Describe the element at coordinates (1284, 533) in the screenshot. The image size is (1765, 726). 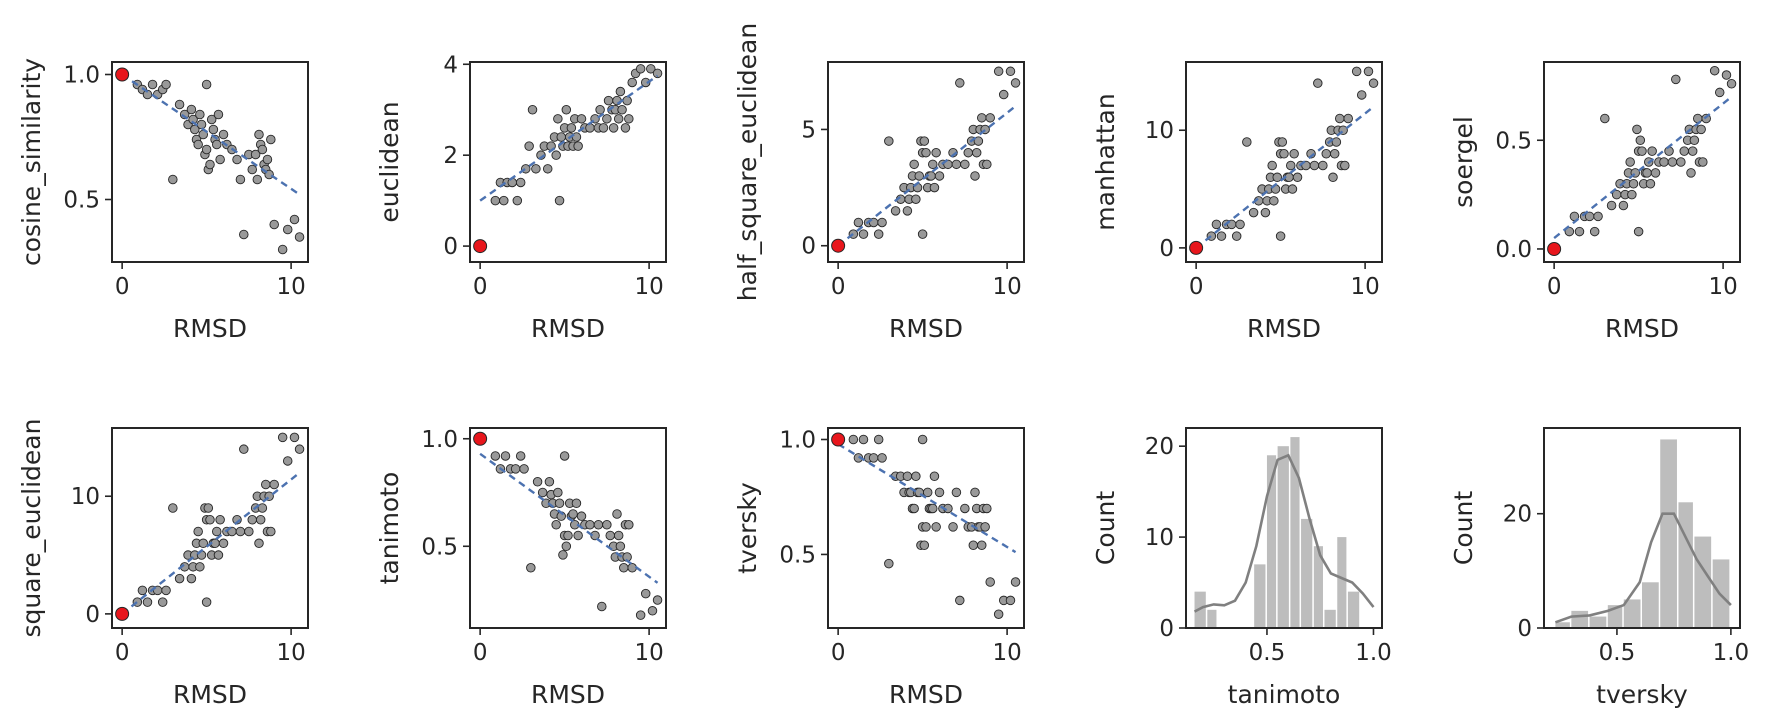
I see `kde-curve` at that location.